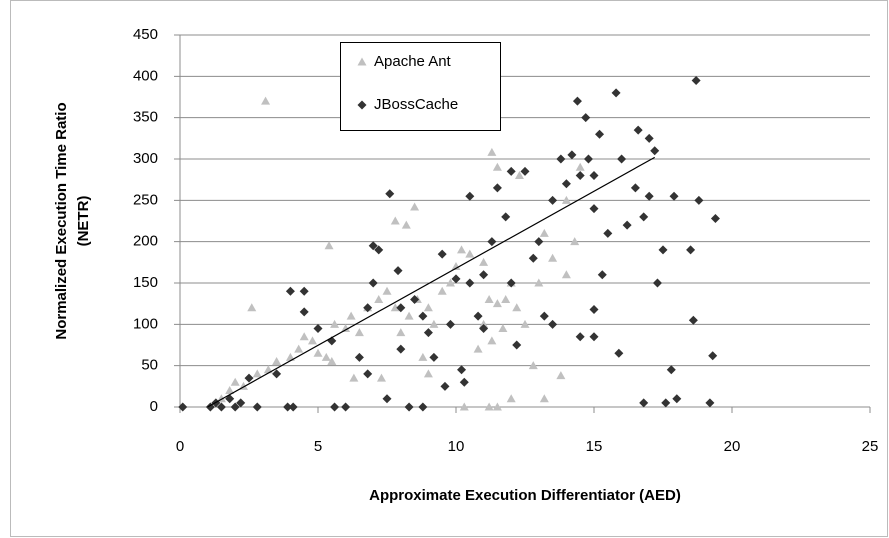 The width and height of the screenshot is (889, 538). What do you see at coordinates (149, 365) in the screenshot?
I see `y-tick-label: 50` at bounding box center [149, 365].